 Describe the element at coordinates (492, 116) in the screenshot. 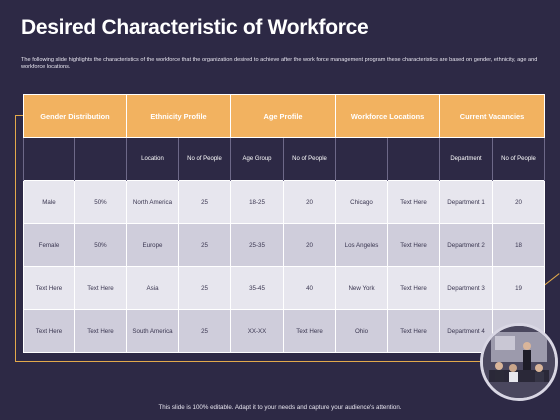

I see `header-current-vacancies: Current Vacancies` at that location.